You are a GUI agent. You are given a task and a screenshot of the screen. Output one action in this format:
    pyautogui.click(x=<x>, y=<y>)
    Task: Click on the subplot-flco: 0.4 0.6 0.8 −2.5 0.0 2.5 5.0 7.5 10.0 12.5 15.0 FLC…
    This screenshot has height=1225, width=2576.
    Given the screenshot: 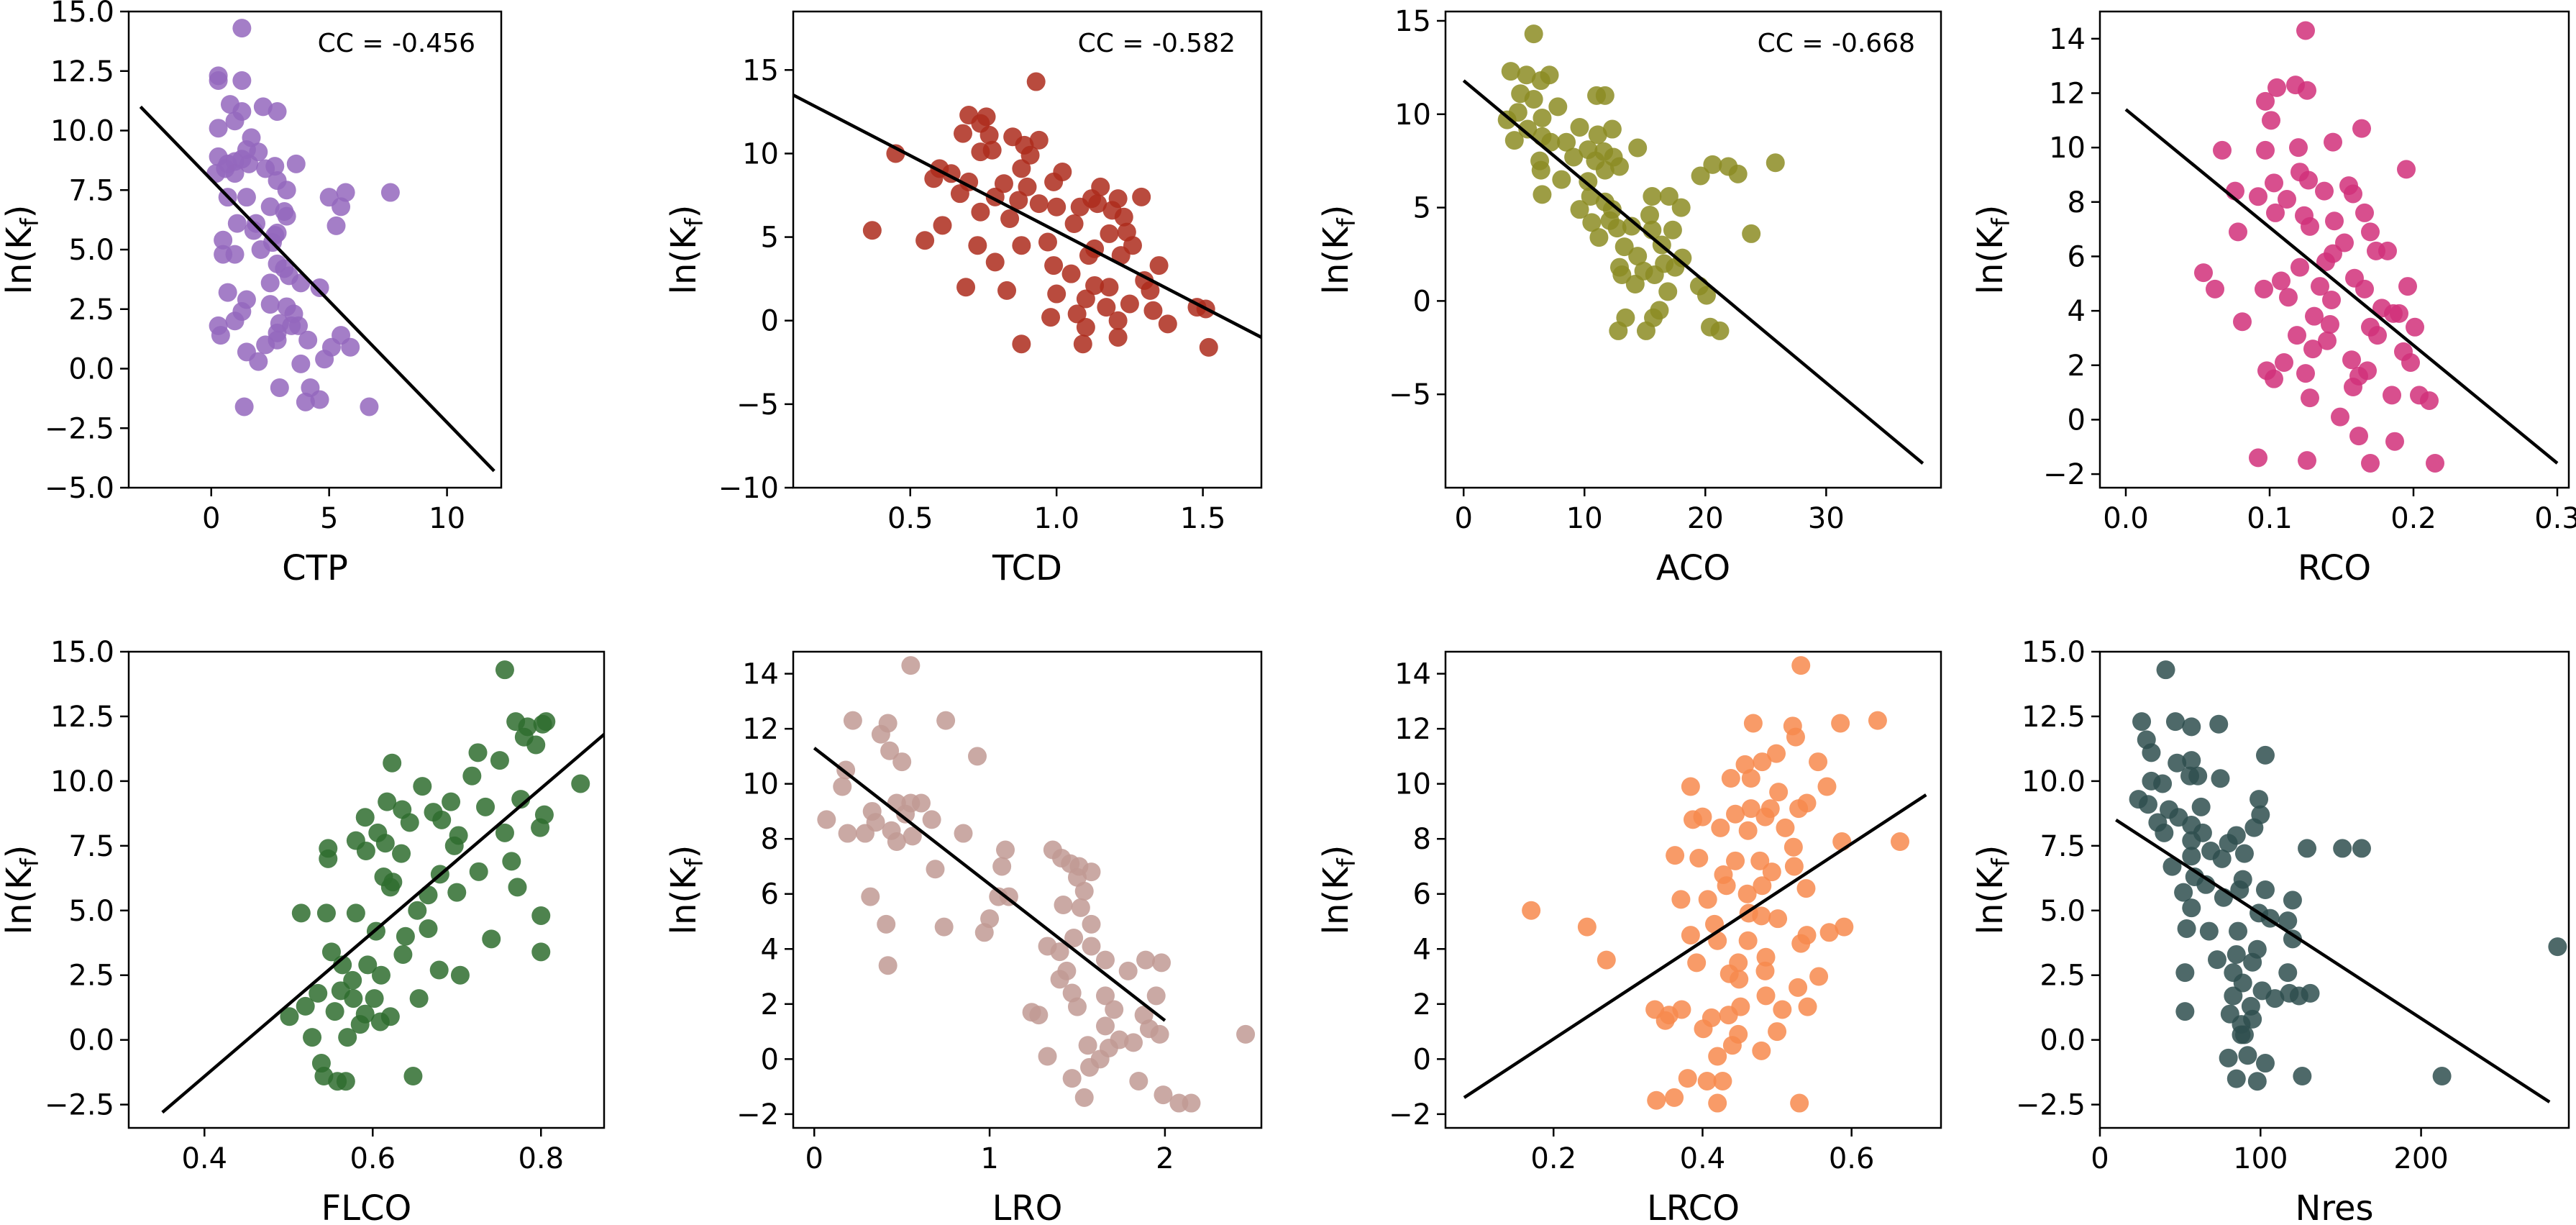 What is the action you would take?
    pyautogui.click(x=303, y=930)
    